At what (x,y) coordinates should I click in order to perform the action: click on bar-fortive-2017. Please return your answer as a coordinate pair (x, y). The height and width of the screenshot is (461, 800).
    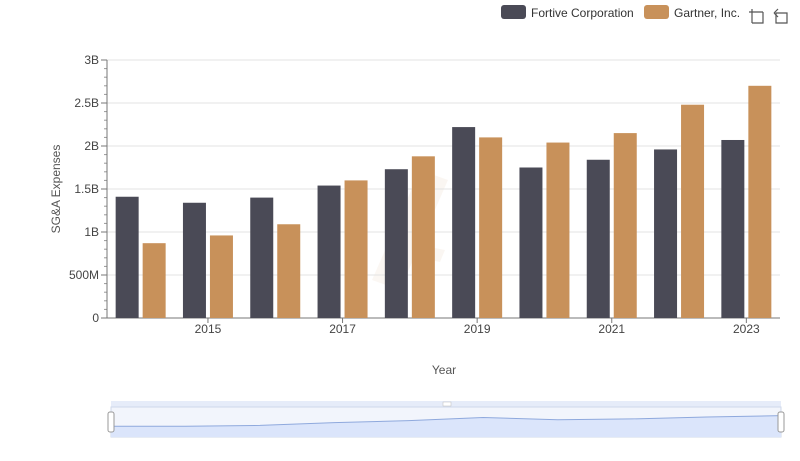
    Looking at the image, I should click on (329, 251).